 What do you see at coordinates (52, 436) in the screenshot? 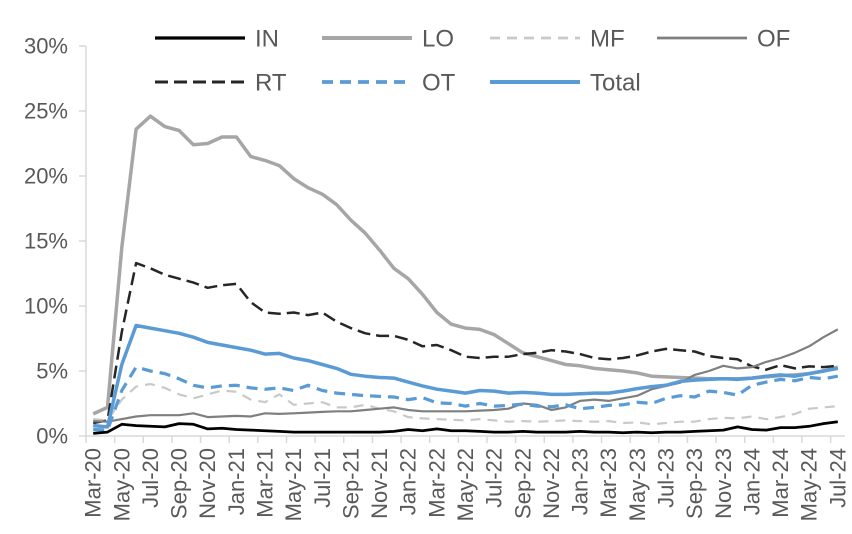
I see `y-tick-label: 0%` at bounding box center [52, 436].